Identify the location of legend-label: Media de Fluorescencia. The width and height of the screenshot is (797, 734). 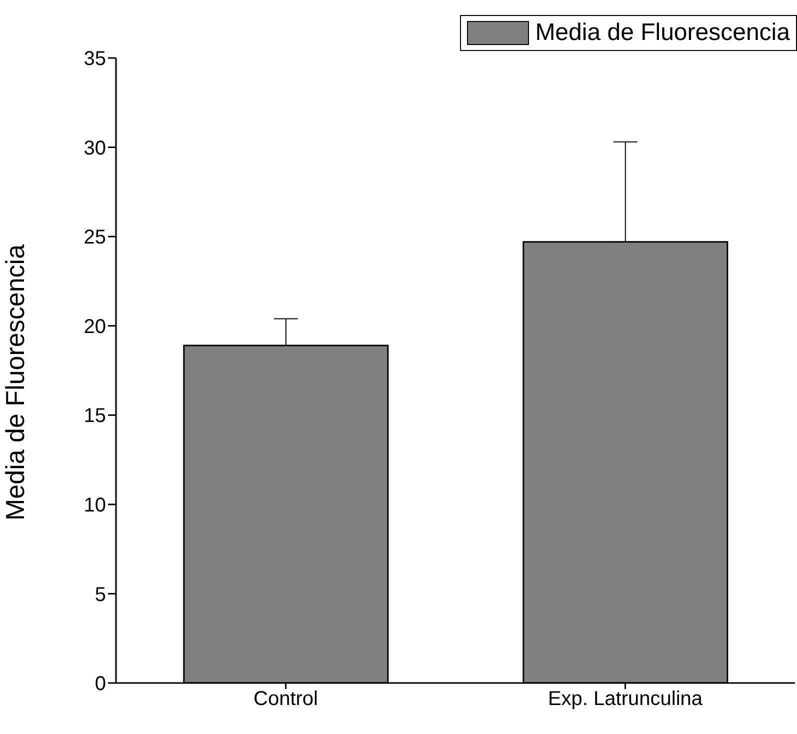
(662, 33).